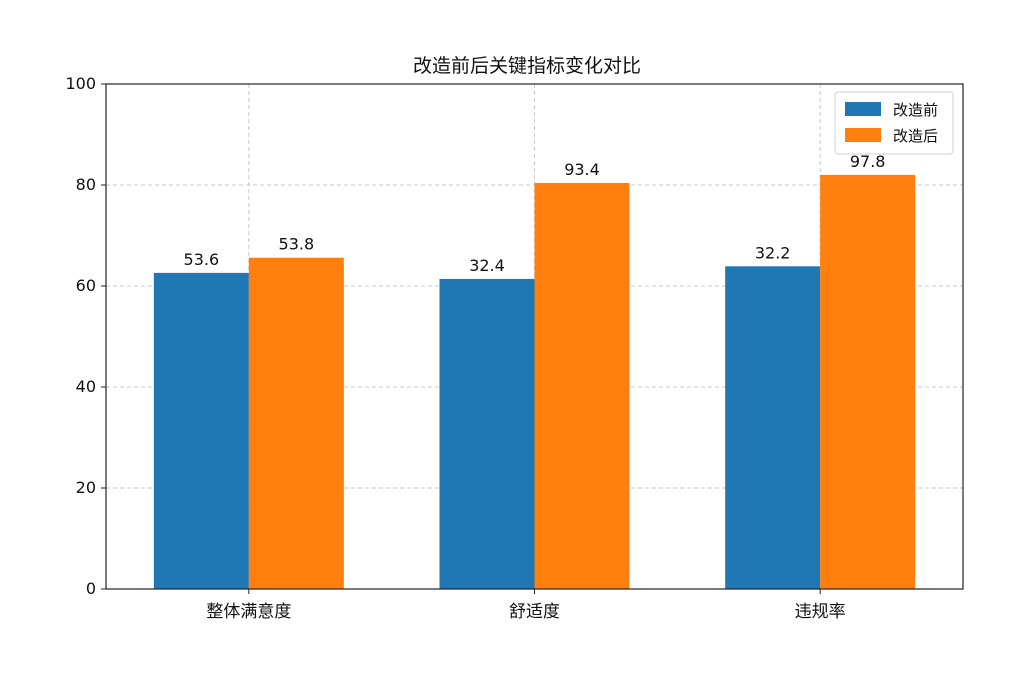 The width and height of the screenshot is (1024, 683). I want to click on legend-label: 改造后, so click(915, 136).